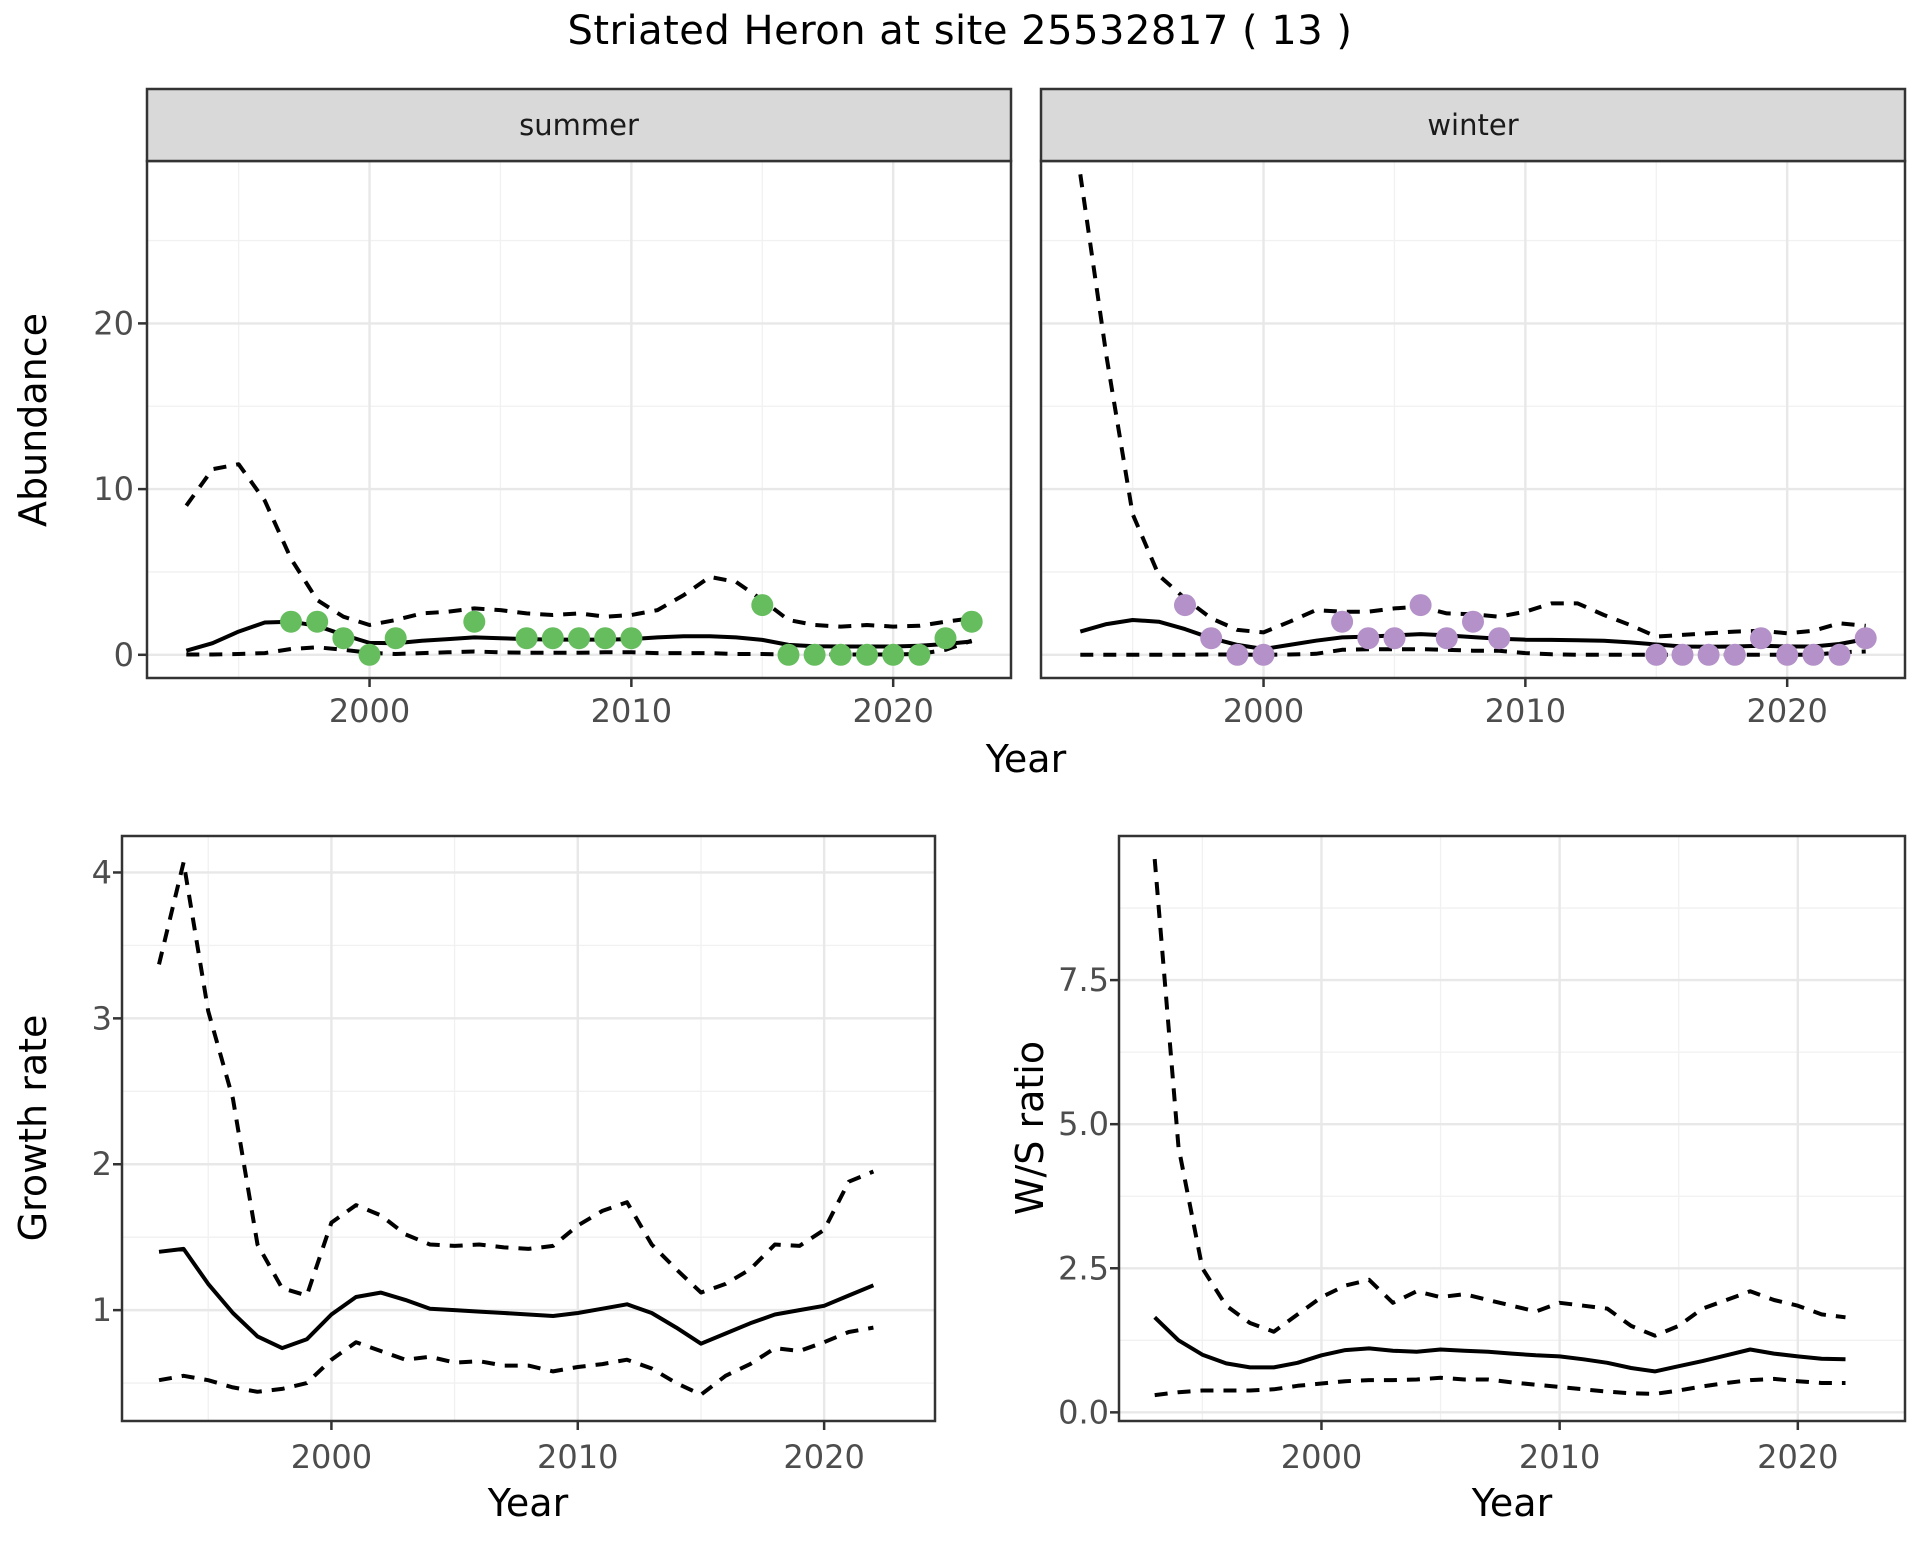  Describe the element at coordinates (102, 1018) in the screenshot. I see `y-tick-label: 3` at that location.